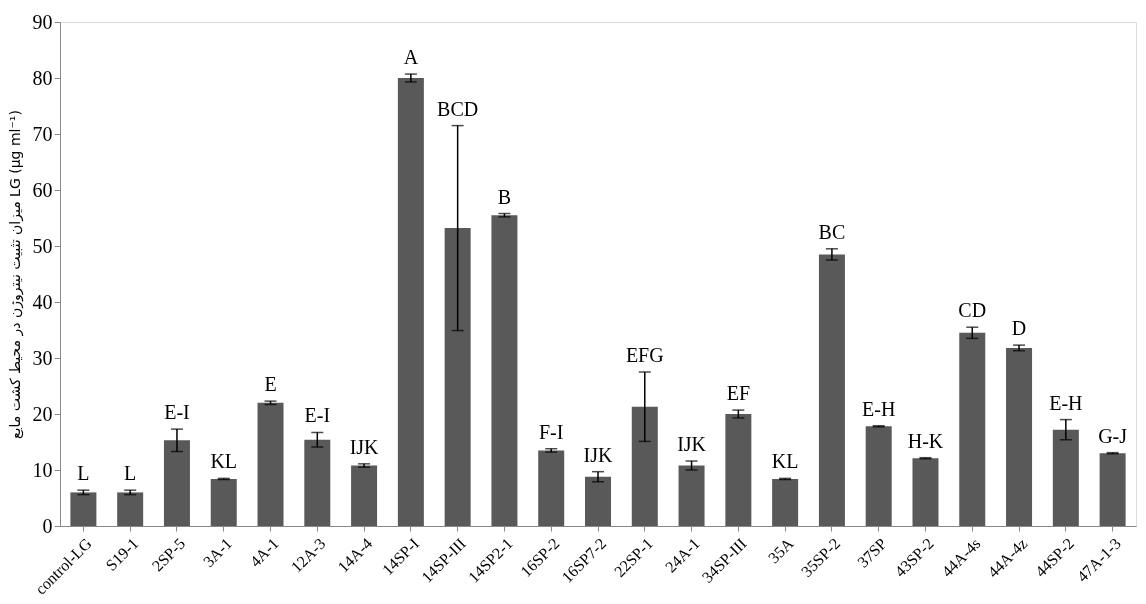 The width and height of the screenshot is (1146, 604). Describe the element at coordinates (15, 274) in the screenshot. I see `y-axis-title: میزان تثبیت نیتروژن در محیط کشت مایع LG (µg ml⁻¹)` at that location.